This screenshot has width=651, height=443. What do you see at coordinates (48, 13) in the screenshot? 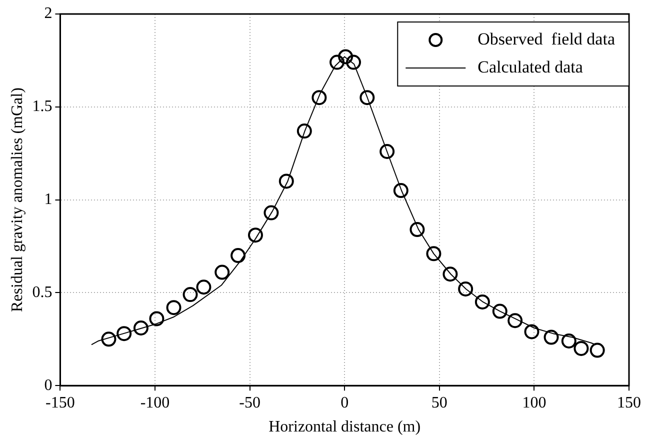
I see `y-tick-label: 2` at bounding box center [48, 13].